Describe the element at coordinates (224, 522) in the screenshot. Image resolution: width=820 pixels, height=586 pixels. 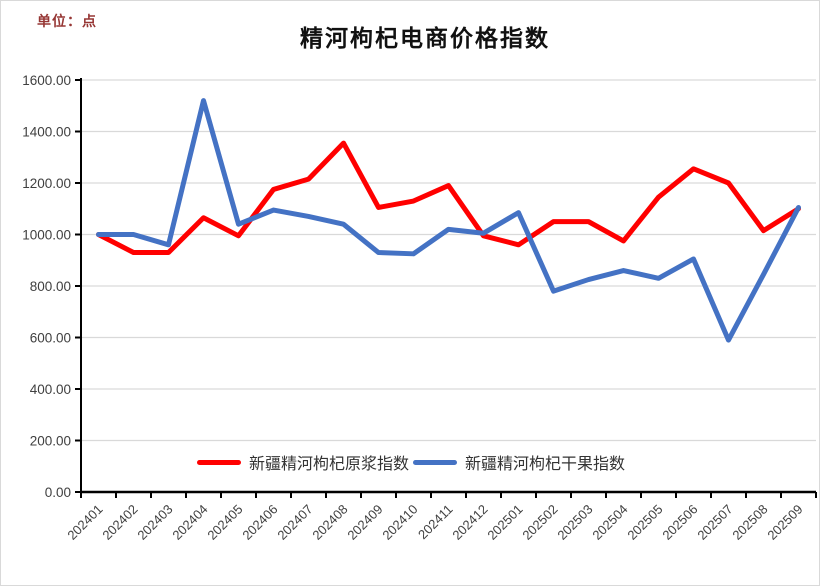
I see `x-axis-label: 202405` at that location.